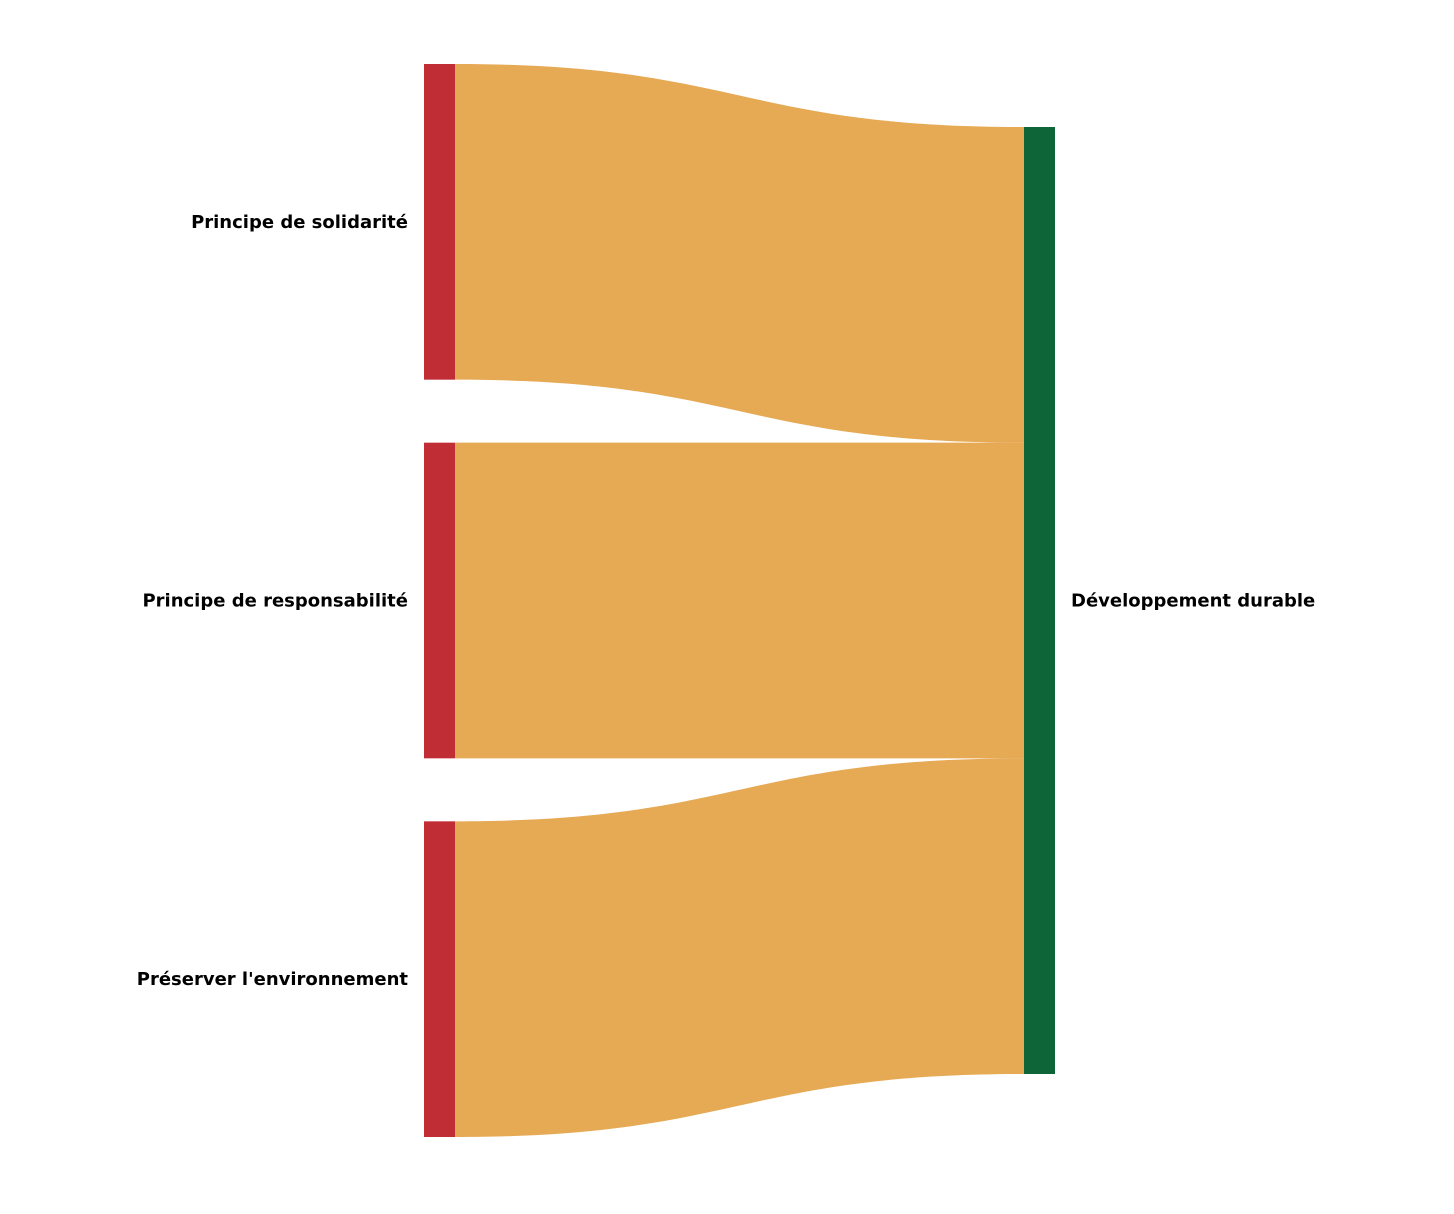 Image resolution: width=1454 pixels, height=1214 pixels. What do you see at coordinates (1193, 601) in the screenshot?
I see `target-label-developpement-durable: Développement durable` at bounding box center [1193, 601].